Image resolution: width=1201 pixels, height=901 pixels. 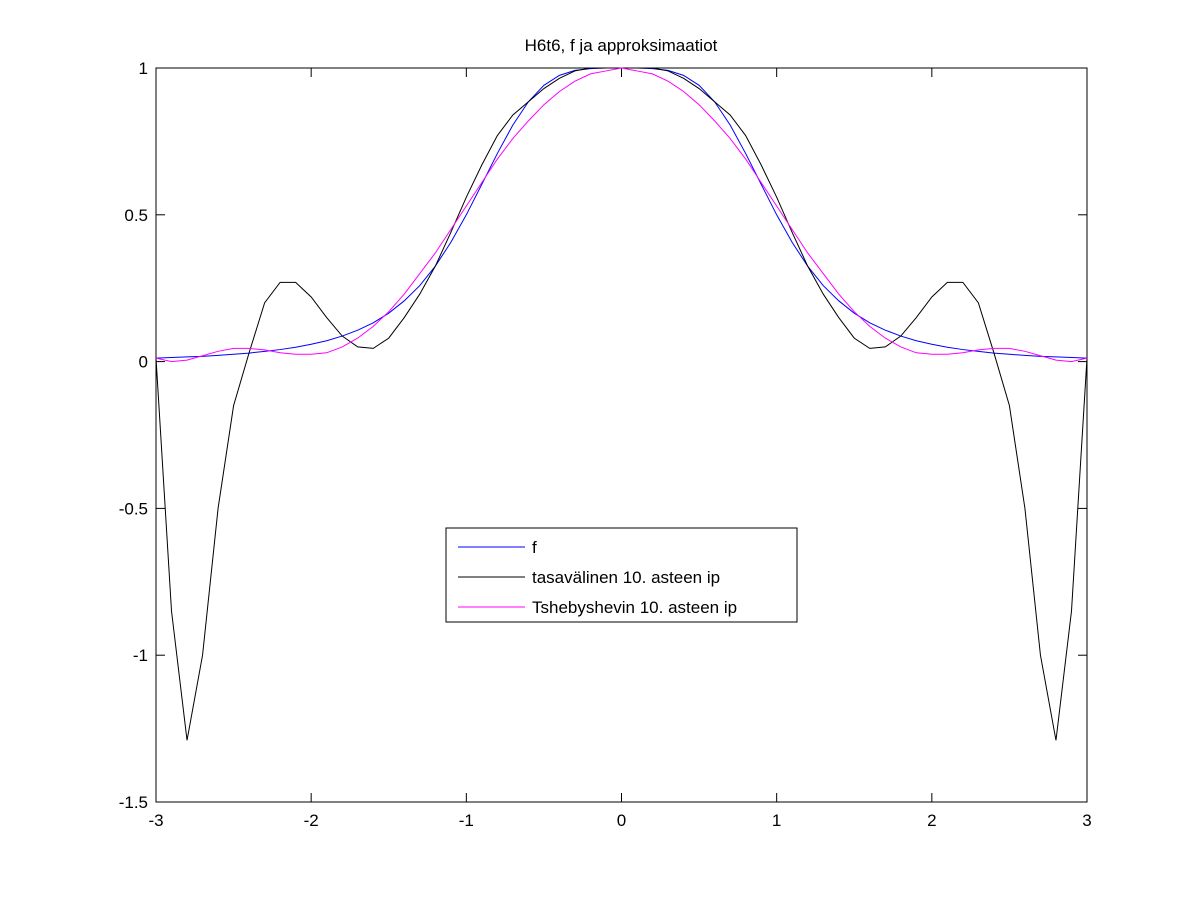 I want to click on y-tick-label: -0.5, so click(x=133, y=508).